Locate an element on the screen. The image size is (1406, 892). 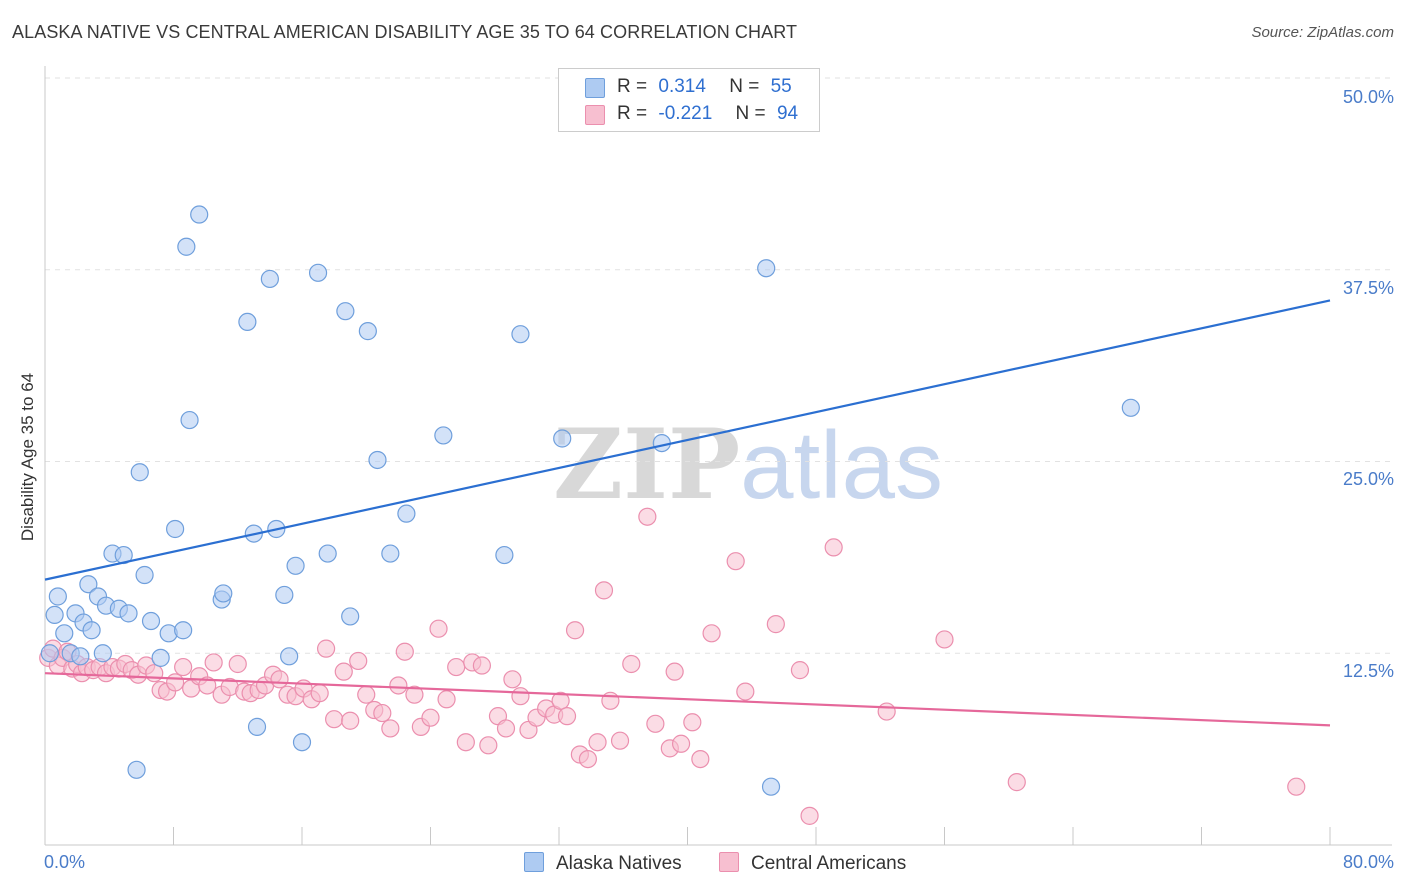
bottom-legend-central-americans: Central Americans is located at coordinates (812, 863).